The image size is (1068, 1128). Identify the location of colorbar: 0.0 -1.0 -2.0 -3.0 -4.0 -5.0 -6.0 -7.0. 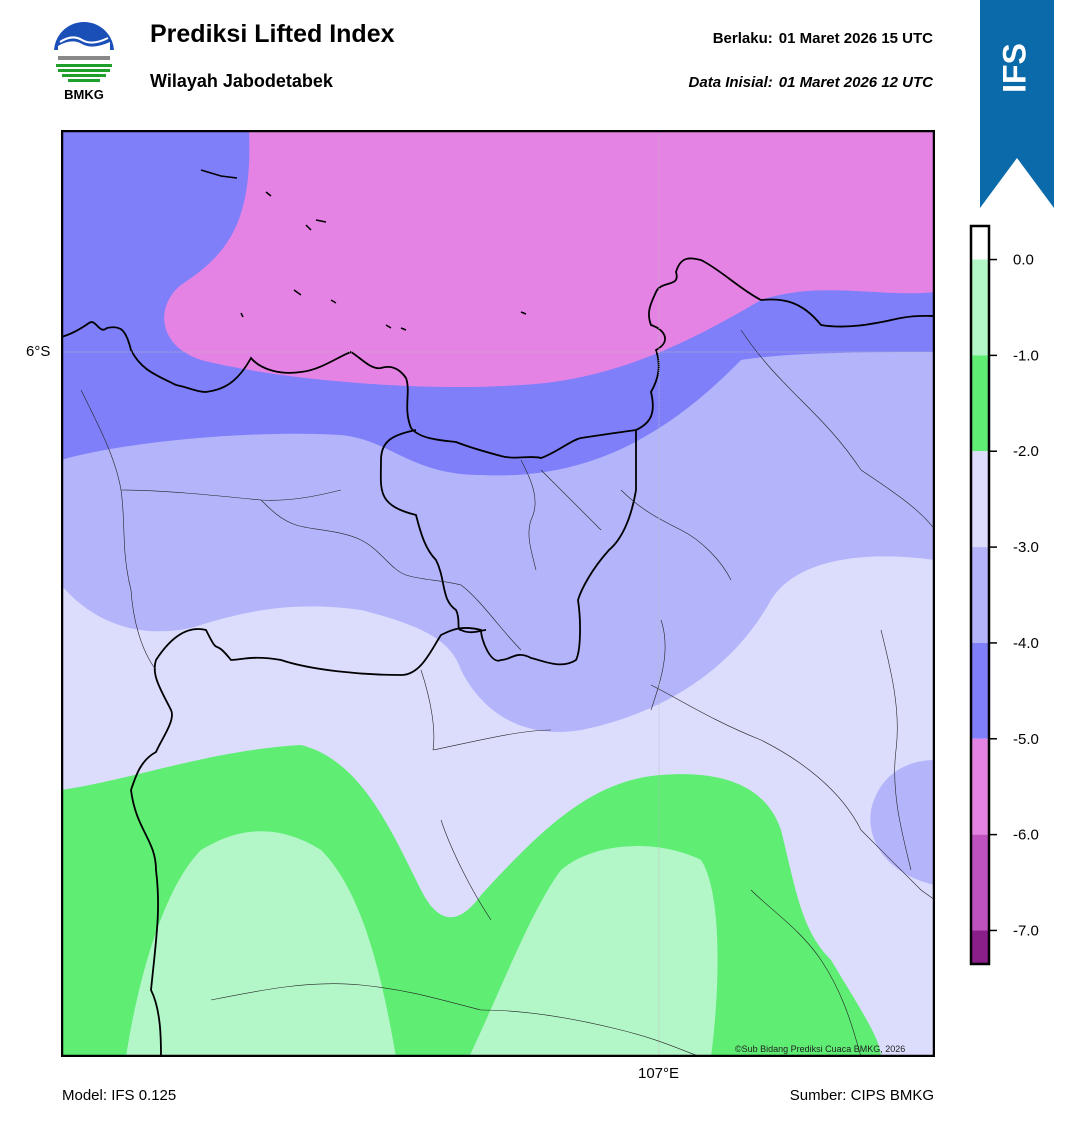
(1004, 595).